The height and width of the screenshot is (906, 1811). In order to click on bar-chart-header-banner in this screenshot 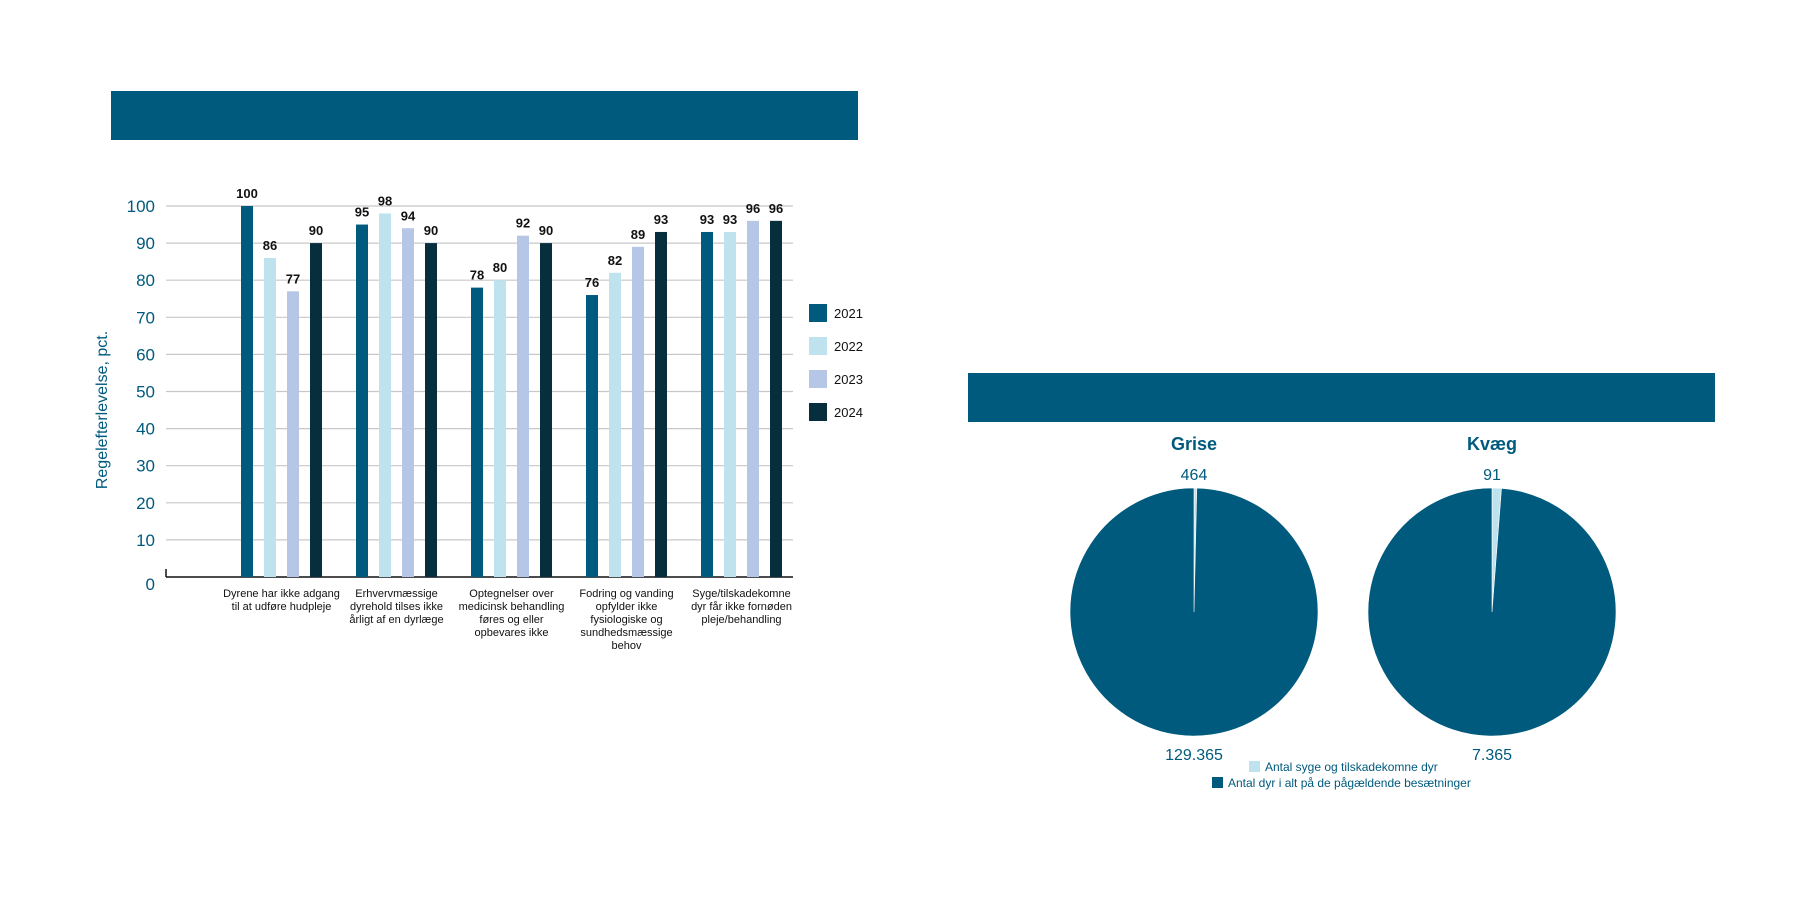, I will do `click(484, 115)`.